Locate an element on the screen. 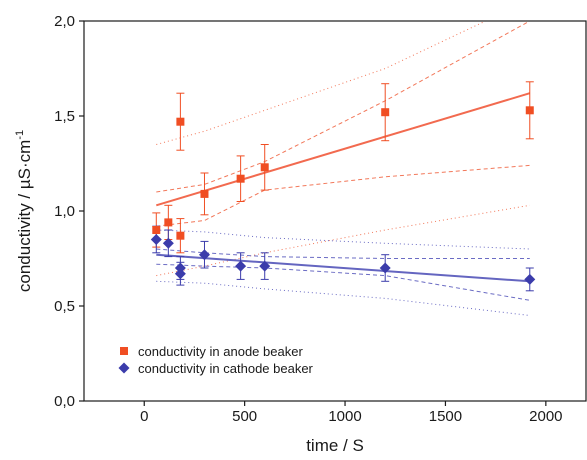  x-tick-label: 2000 is located at coordinates (545, 416).